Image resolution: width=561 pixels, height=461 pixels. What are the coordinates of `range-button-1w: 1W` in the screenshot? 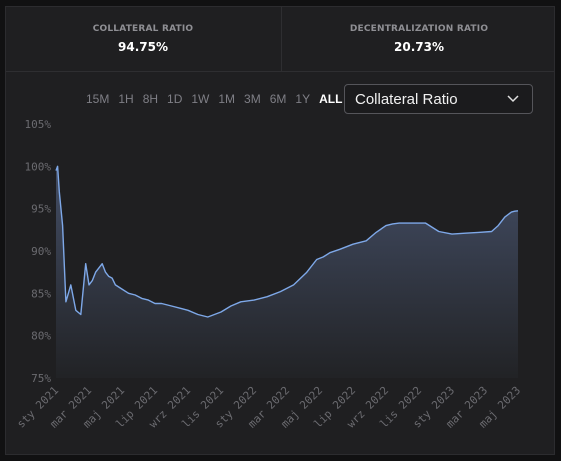 It's located at (200, 99).